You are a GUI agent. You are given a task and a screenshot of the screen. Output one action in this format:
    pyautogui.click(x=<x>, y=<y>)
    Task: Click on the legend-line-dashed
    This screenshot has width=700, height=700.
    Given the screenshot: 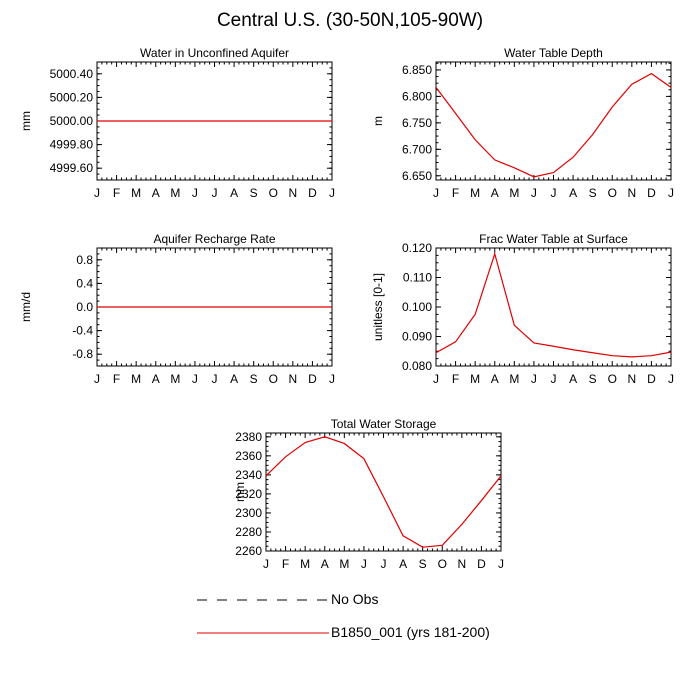 What is the action you would take?
    pyautogui.click(x=263, y=600)
    